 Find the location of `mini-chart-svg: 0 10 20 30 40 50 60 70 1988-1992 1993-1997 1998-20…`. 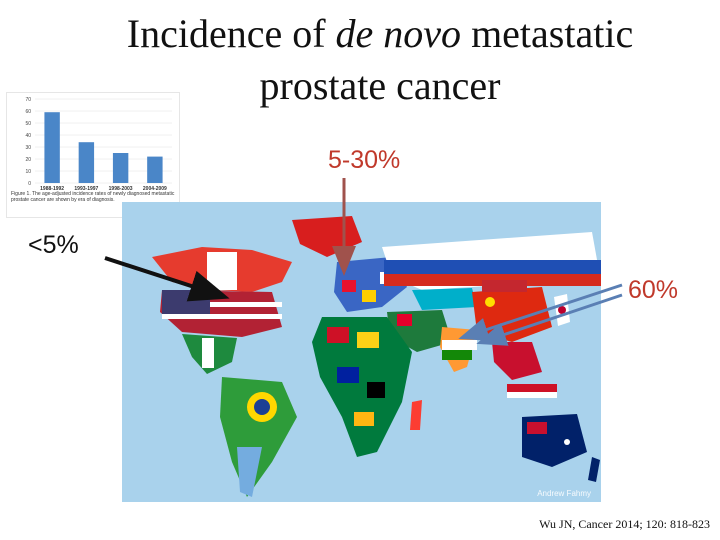

mini-chart-svg: 0 10 20 30 40 50 60 70 1988-1992 1993-1997 1998-20… is located at coordinates (98, 144).